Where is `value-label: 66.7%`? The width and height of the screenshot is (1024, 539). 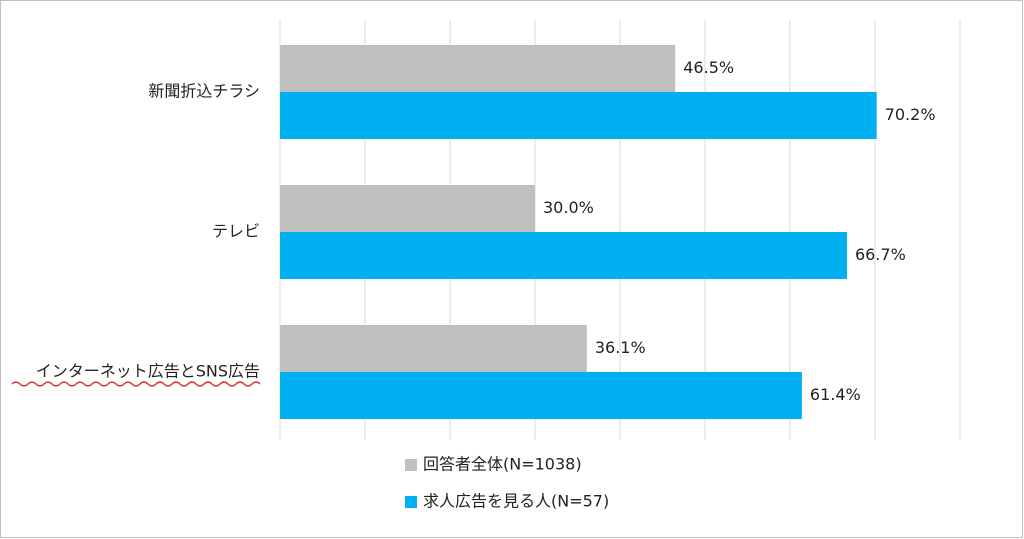
value-label: 66.7% is located at coordinates (880, 254).